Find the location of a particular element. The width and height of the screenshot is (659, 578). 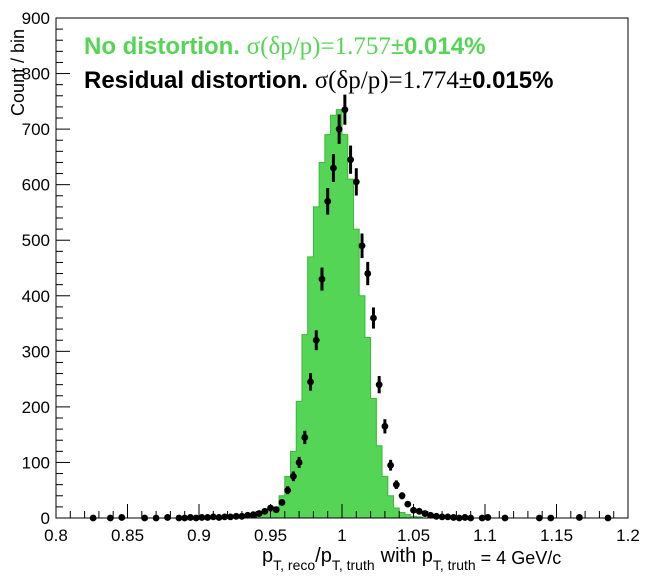

x-tick-label: 1.2 is located at coordinates (628, 535).